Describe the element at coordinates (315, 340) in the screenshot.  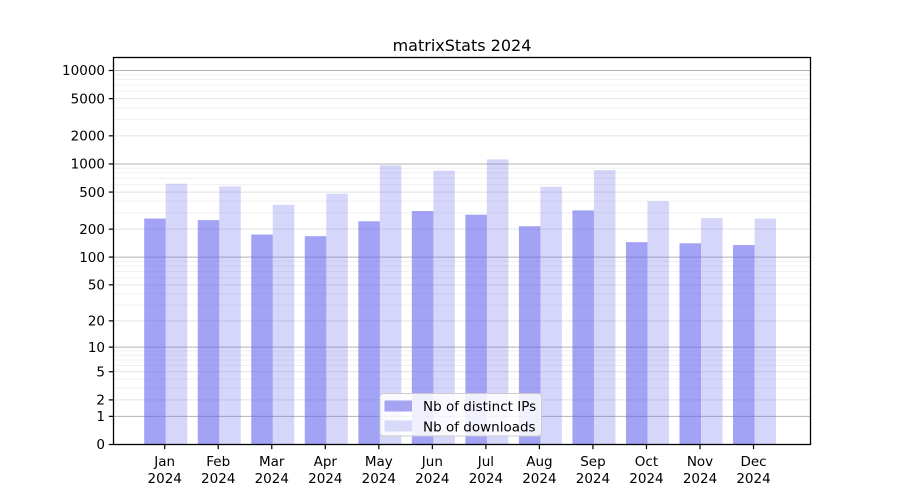
I see `bar-distinct-ips-apr` at that location.